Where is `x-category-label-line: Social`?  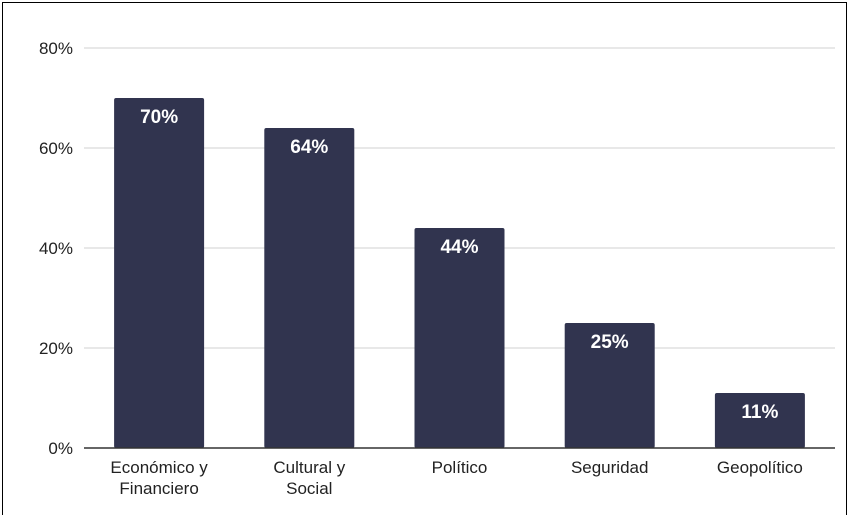 x-category-label-line: Social is located at coordinates (309, 488).